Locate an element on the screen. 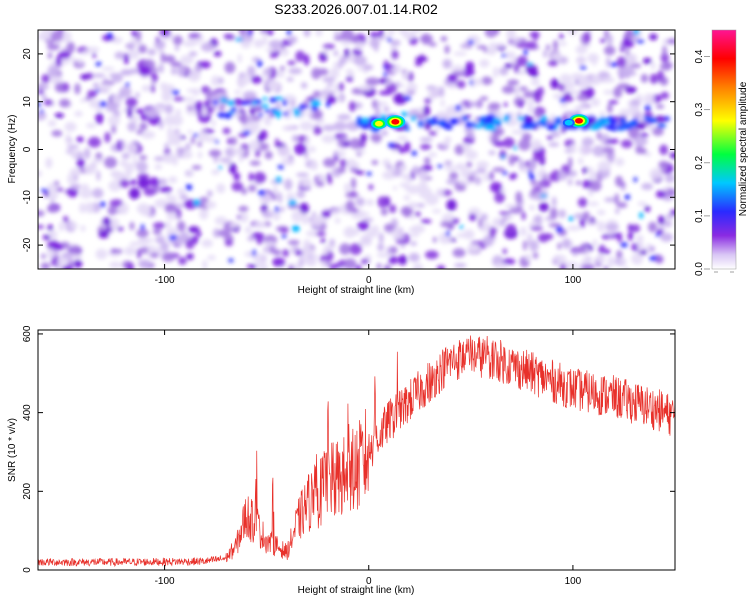 This screenshot has width=750, height=600. heatmap-peak is located at coordinates (379, 123).